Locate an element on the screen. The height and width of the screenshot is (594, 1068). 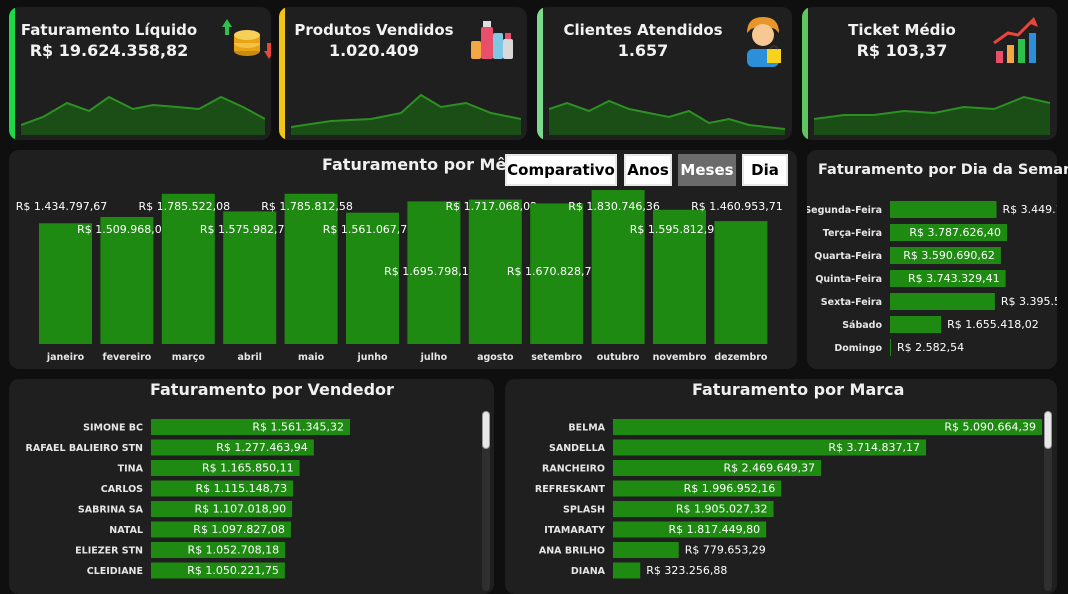
kpi-card-clientes: Clientes Atendidos 1.657 is located at coordinates (664, 73).